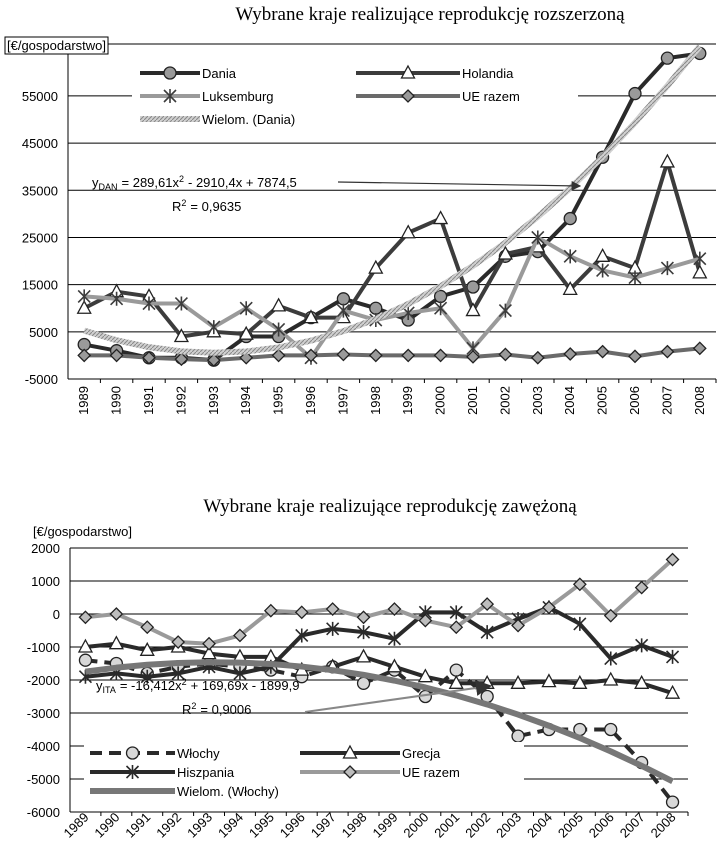  I want to click on x-tick-label: 1999, so click(407, 400).